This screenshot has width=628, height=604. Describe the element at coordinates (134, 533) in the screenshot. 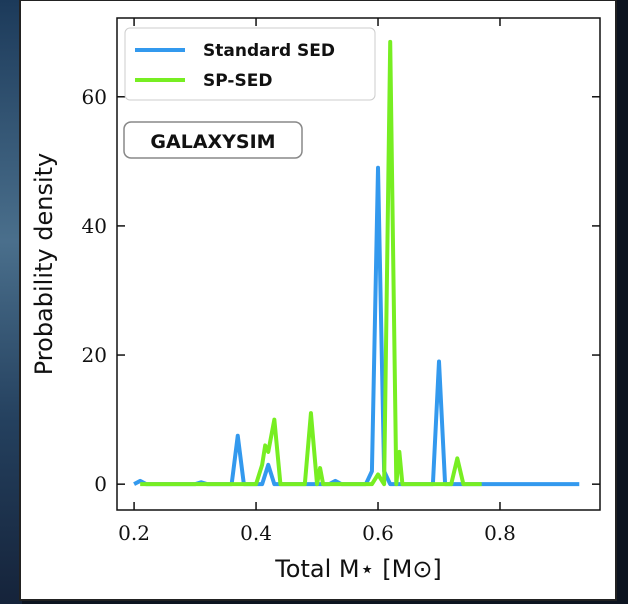

I see `x-tick-label: 0.2` at that location.